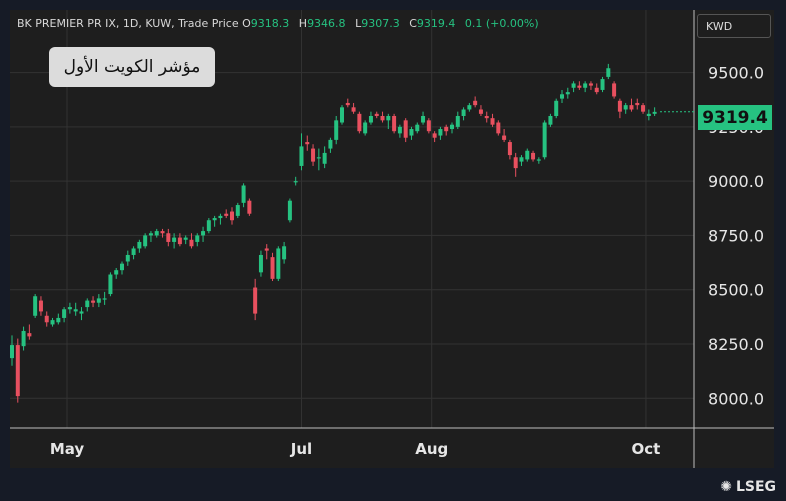 Image resolution: width=786 pixels, height=501 pixels. Describe the element at coordinates (326, 23) in the screenshot. I see `high-value: 9346.8` at that location.